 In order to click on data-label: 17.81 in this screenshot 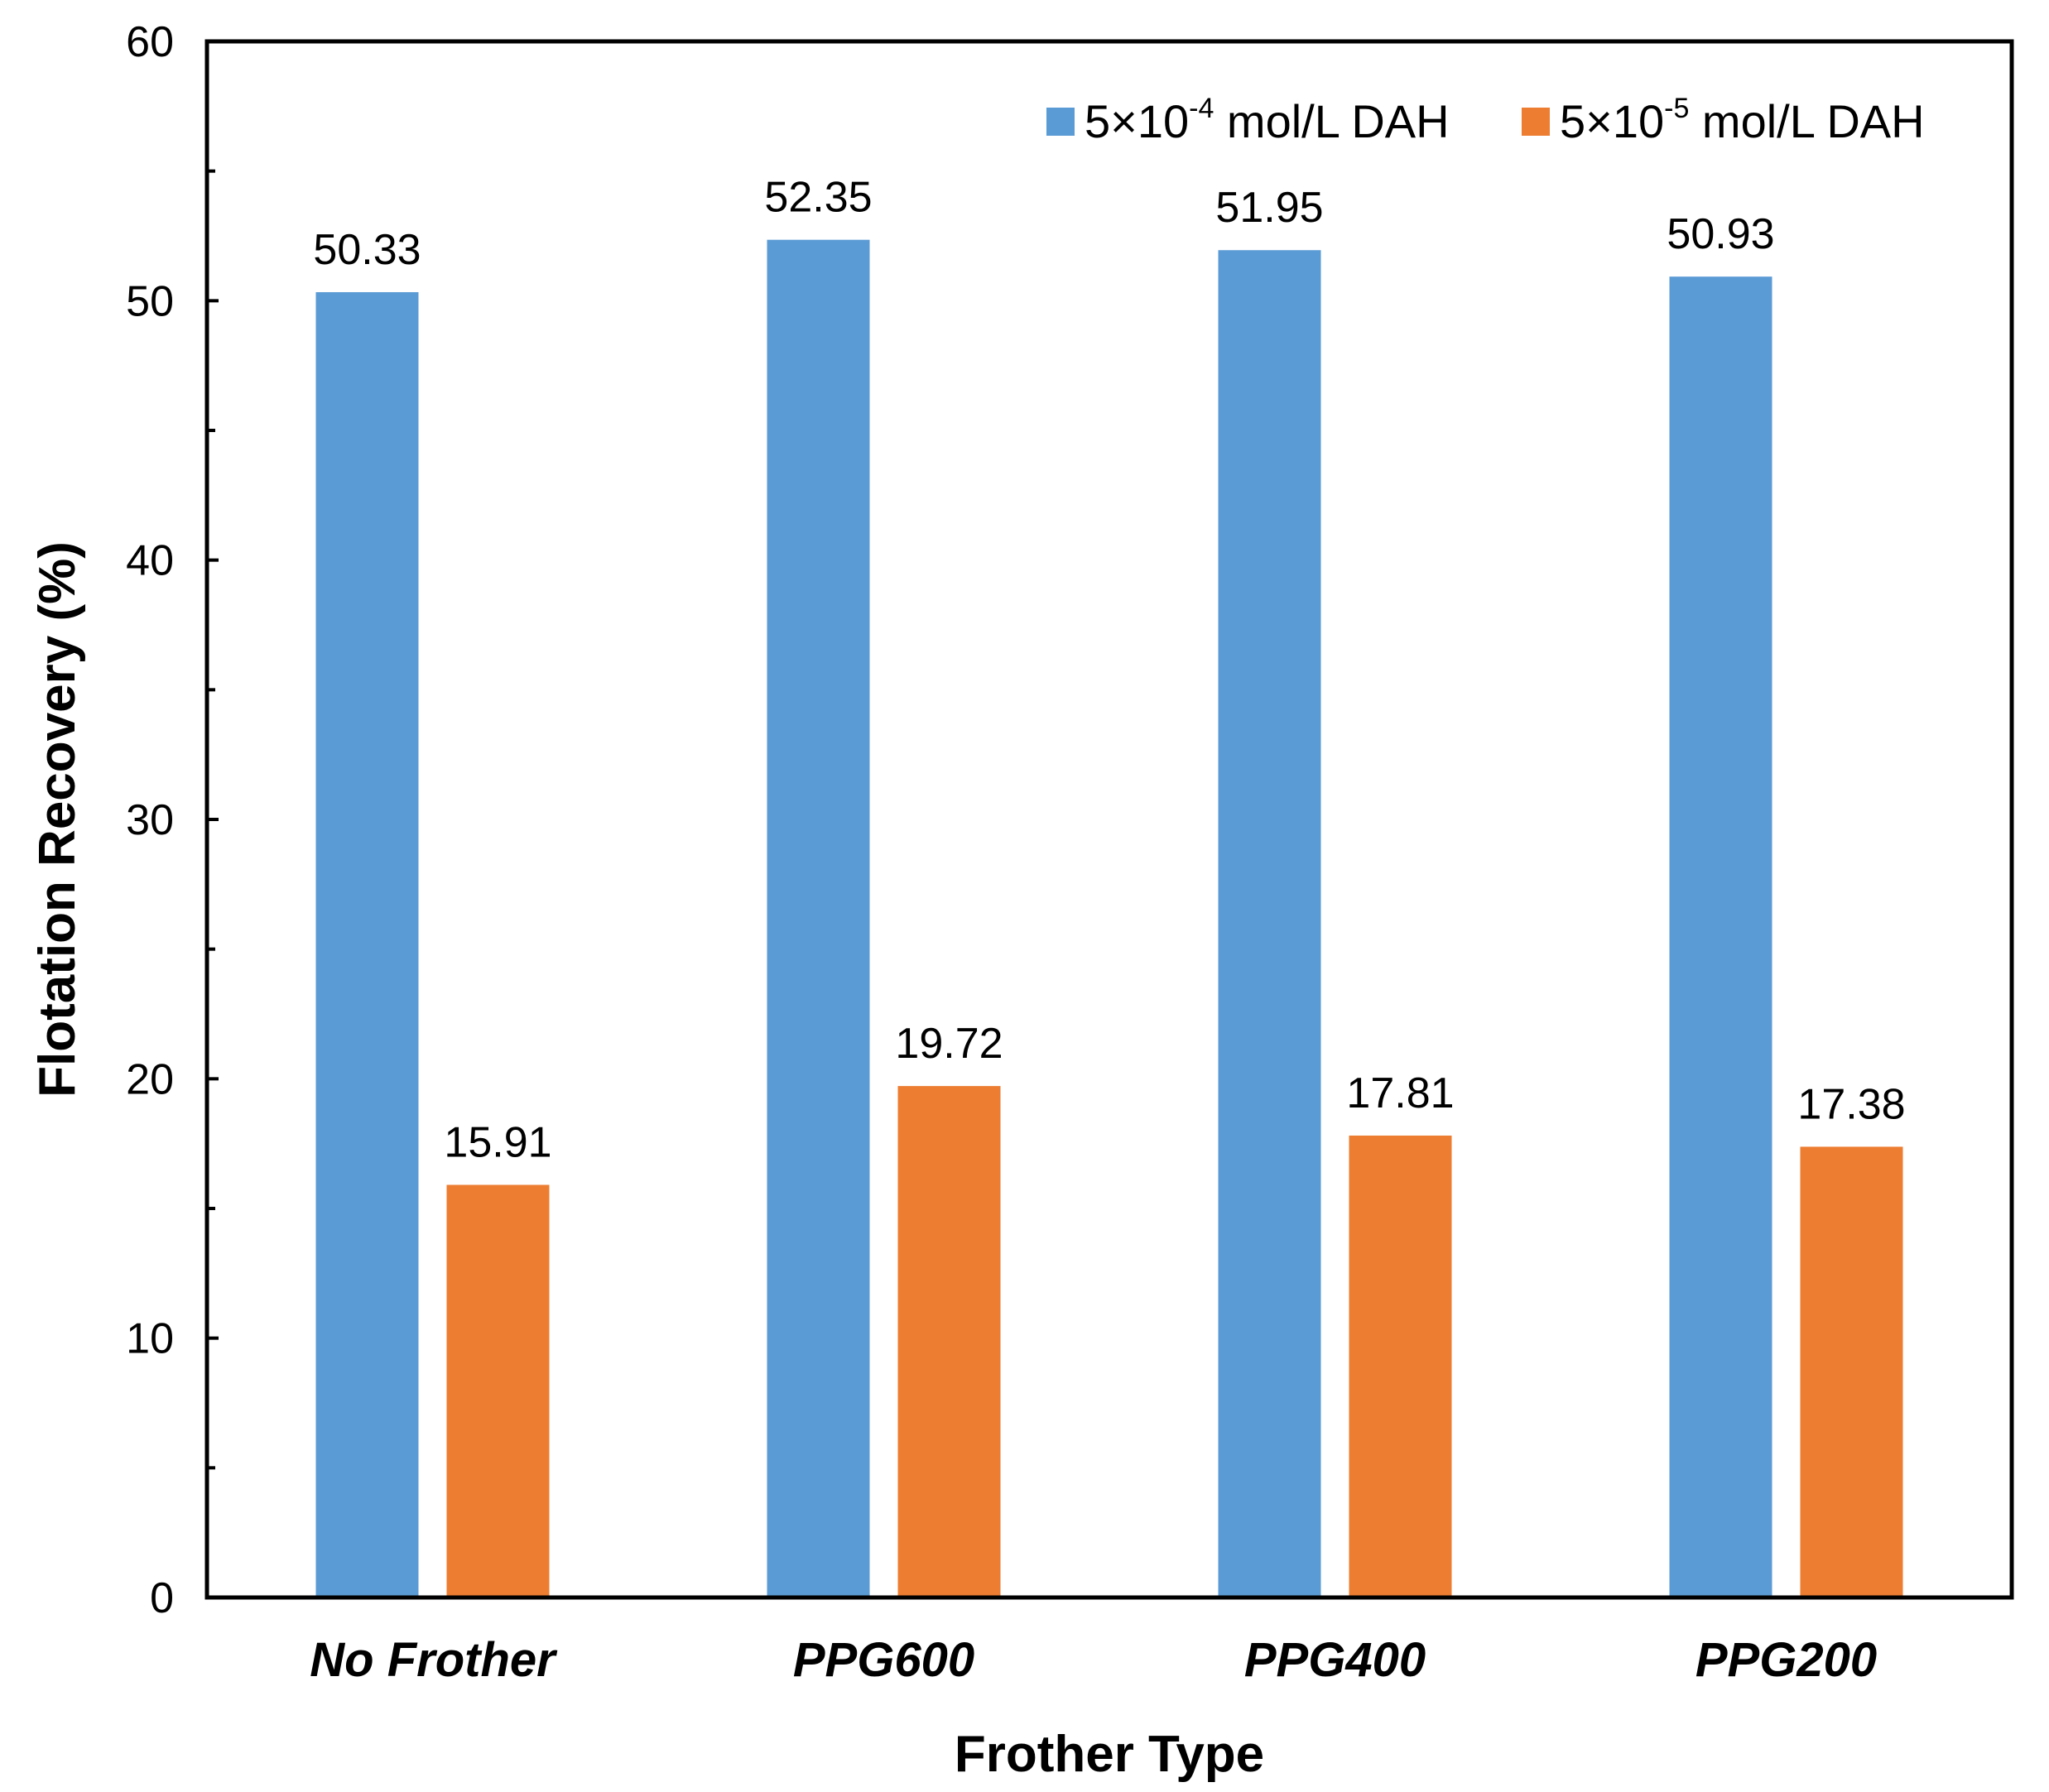, I will do `click(1400, 1093)`.